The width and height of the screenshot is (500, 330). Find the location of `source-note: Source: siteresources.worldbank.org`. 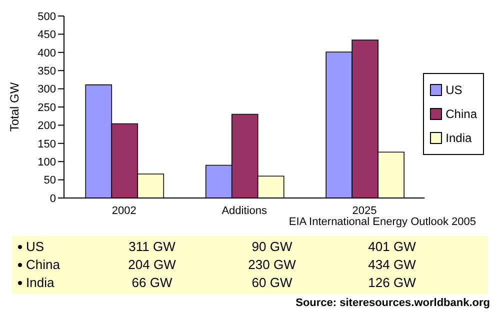

source-note: Source: siteresources.worldbank.org is located at coordinates (392, 303).